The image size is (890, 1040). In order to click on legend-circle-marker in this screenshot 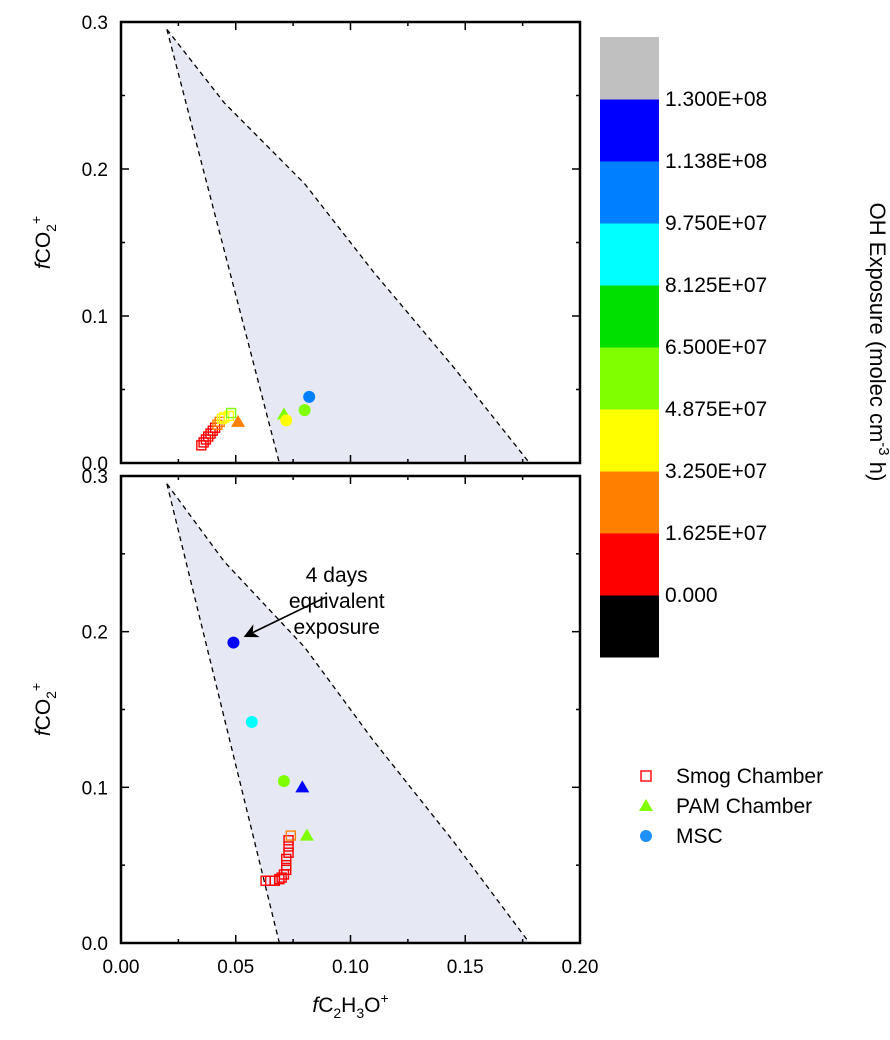, I will do `click(646, 836)`.